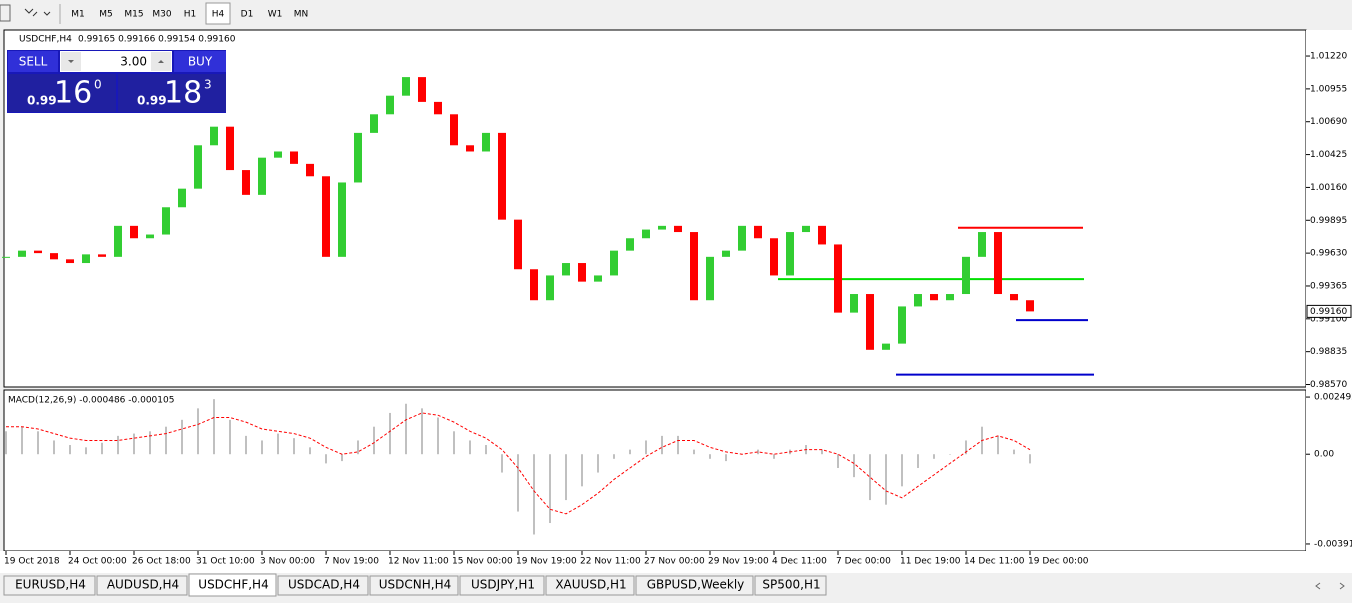 The height and width of the screenshot is (603, 1352). Describe the element at coordinates (1330, 586) in the screenshot. I see `tab-scroll` at that location.